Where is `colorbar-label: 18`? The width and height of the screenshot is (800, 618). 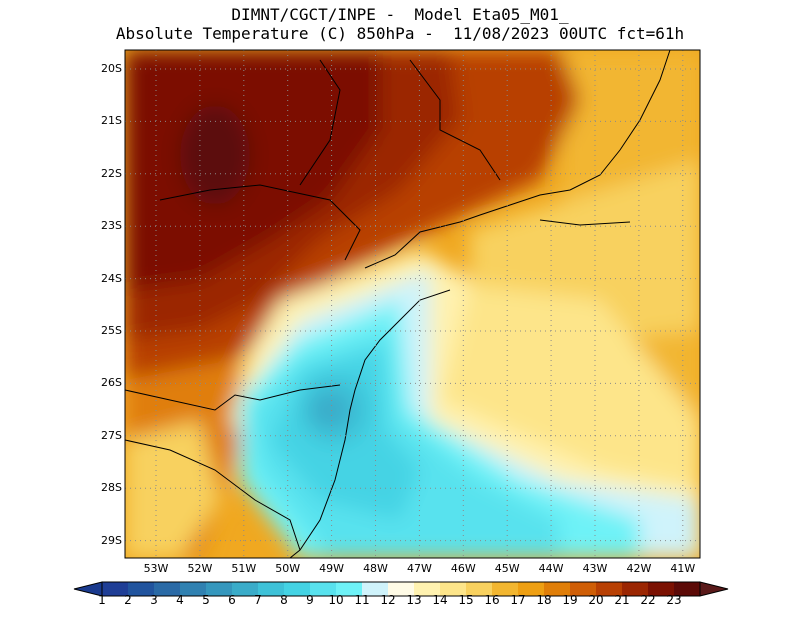 colorbar-label: 18 is located at coordinates (544, 600).